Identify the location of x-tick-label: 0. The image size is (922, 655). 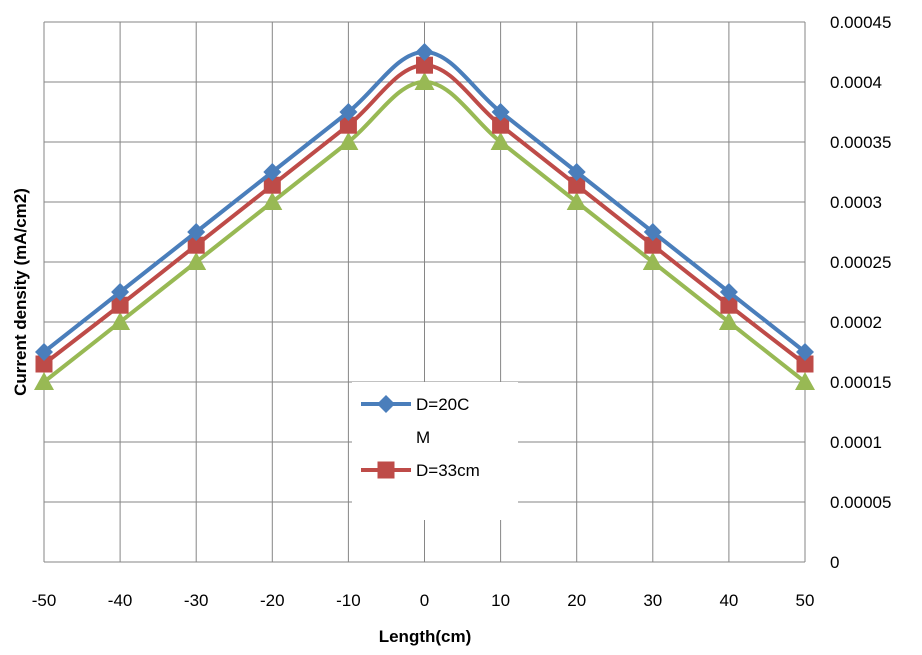
(424, 600).